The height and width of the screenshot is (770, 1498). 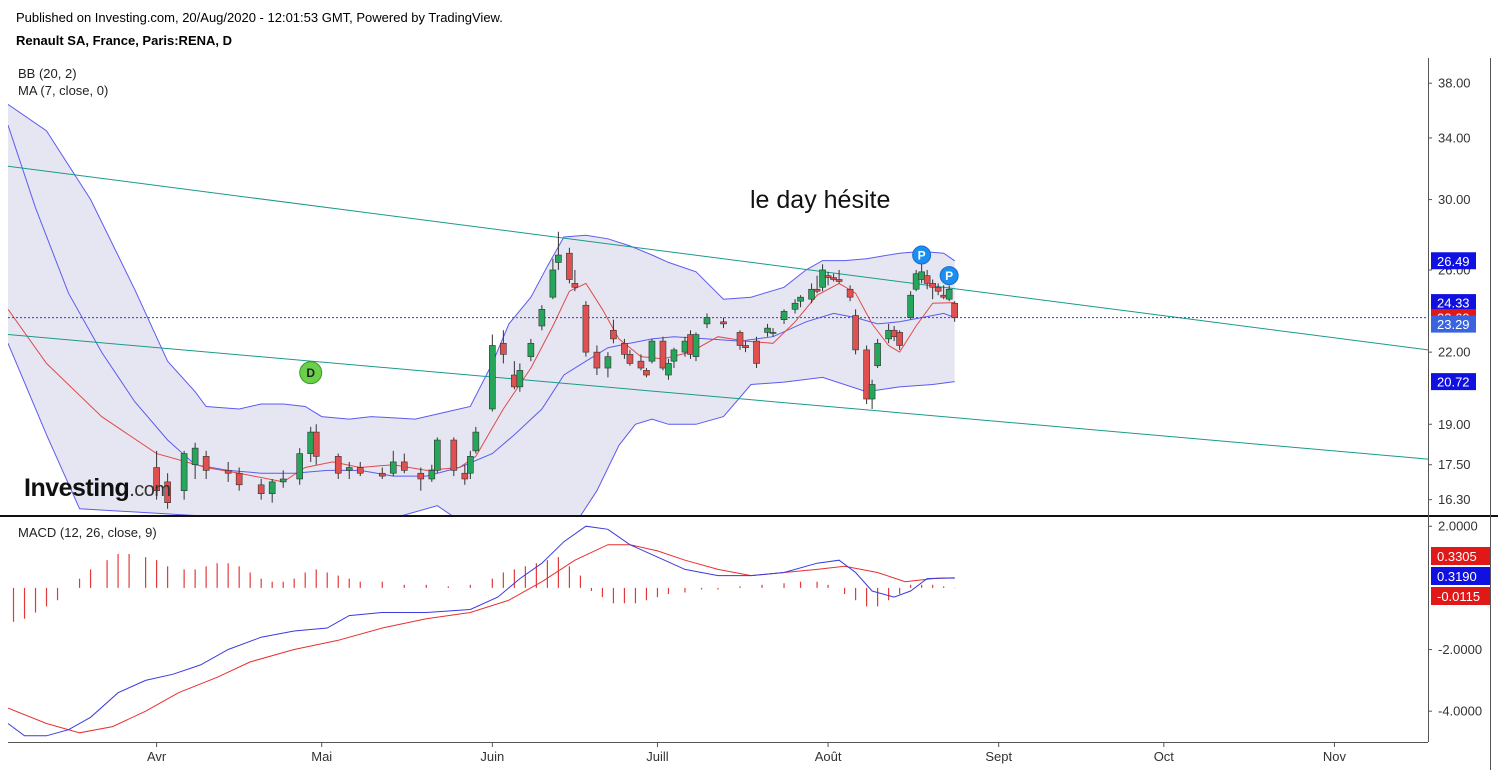 I want to click on marker-label: D, so click(x=310, y=373).